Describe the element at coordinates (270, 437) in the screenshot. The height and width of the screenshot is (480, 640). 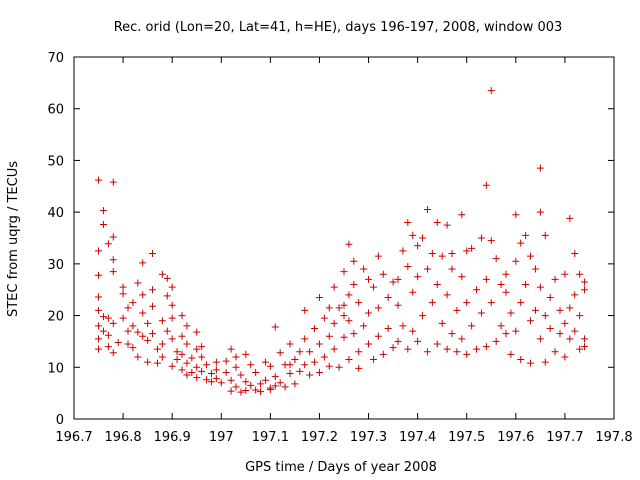
I see `x-tick-label: 197.1` at that location.